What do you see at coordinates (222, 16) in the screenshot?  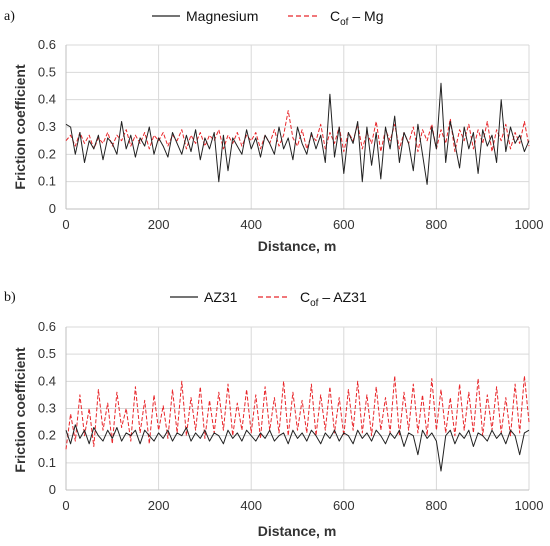 I see `legend-label-series-1: Magnesium` at bounding box center [222, 16].